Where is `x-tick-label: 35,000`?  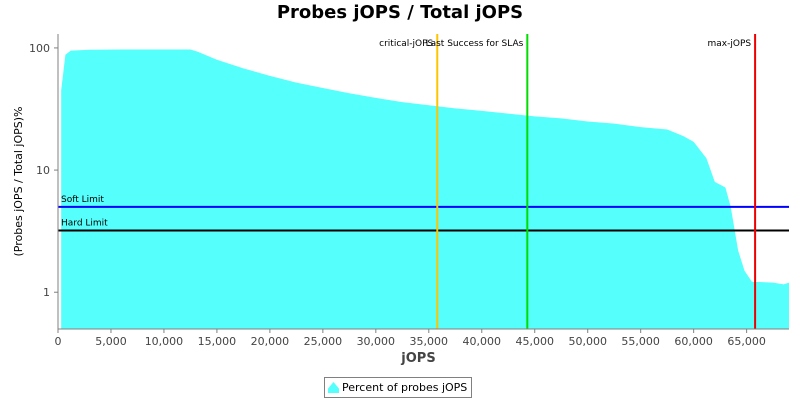 x-tick-label: 35,000 is located at coordinates (429, 341).